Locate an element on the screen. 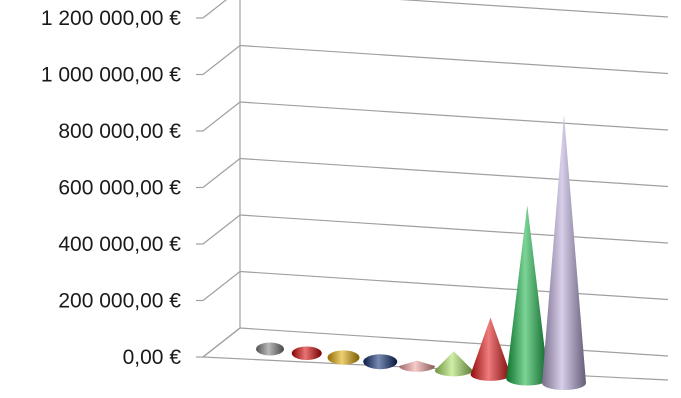 This screenshot has width=681, height=398. y-tick-label: 200 000,00 € is located at coordinates (119, 301).